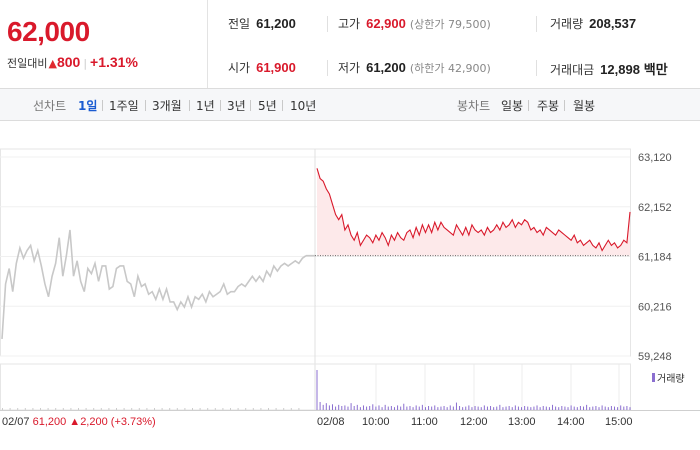 The width and height of the screenshot is (700, 450). I want to click on tab-3month: 3개월, so click(167, 106).